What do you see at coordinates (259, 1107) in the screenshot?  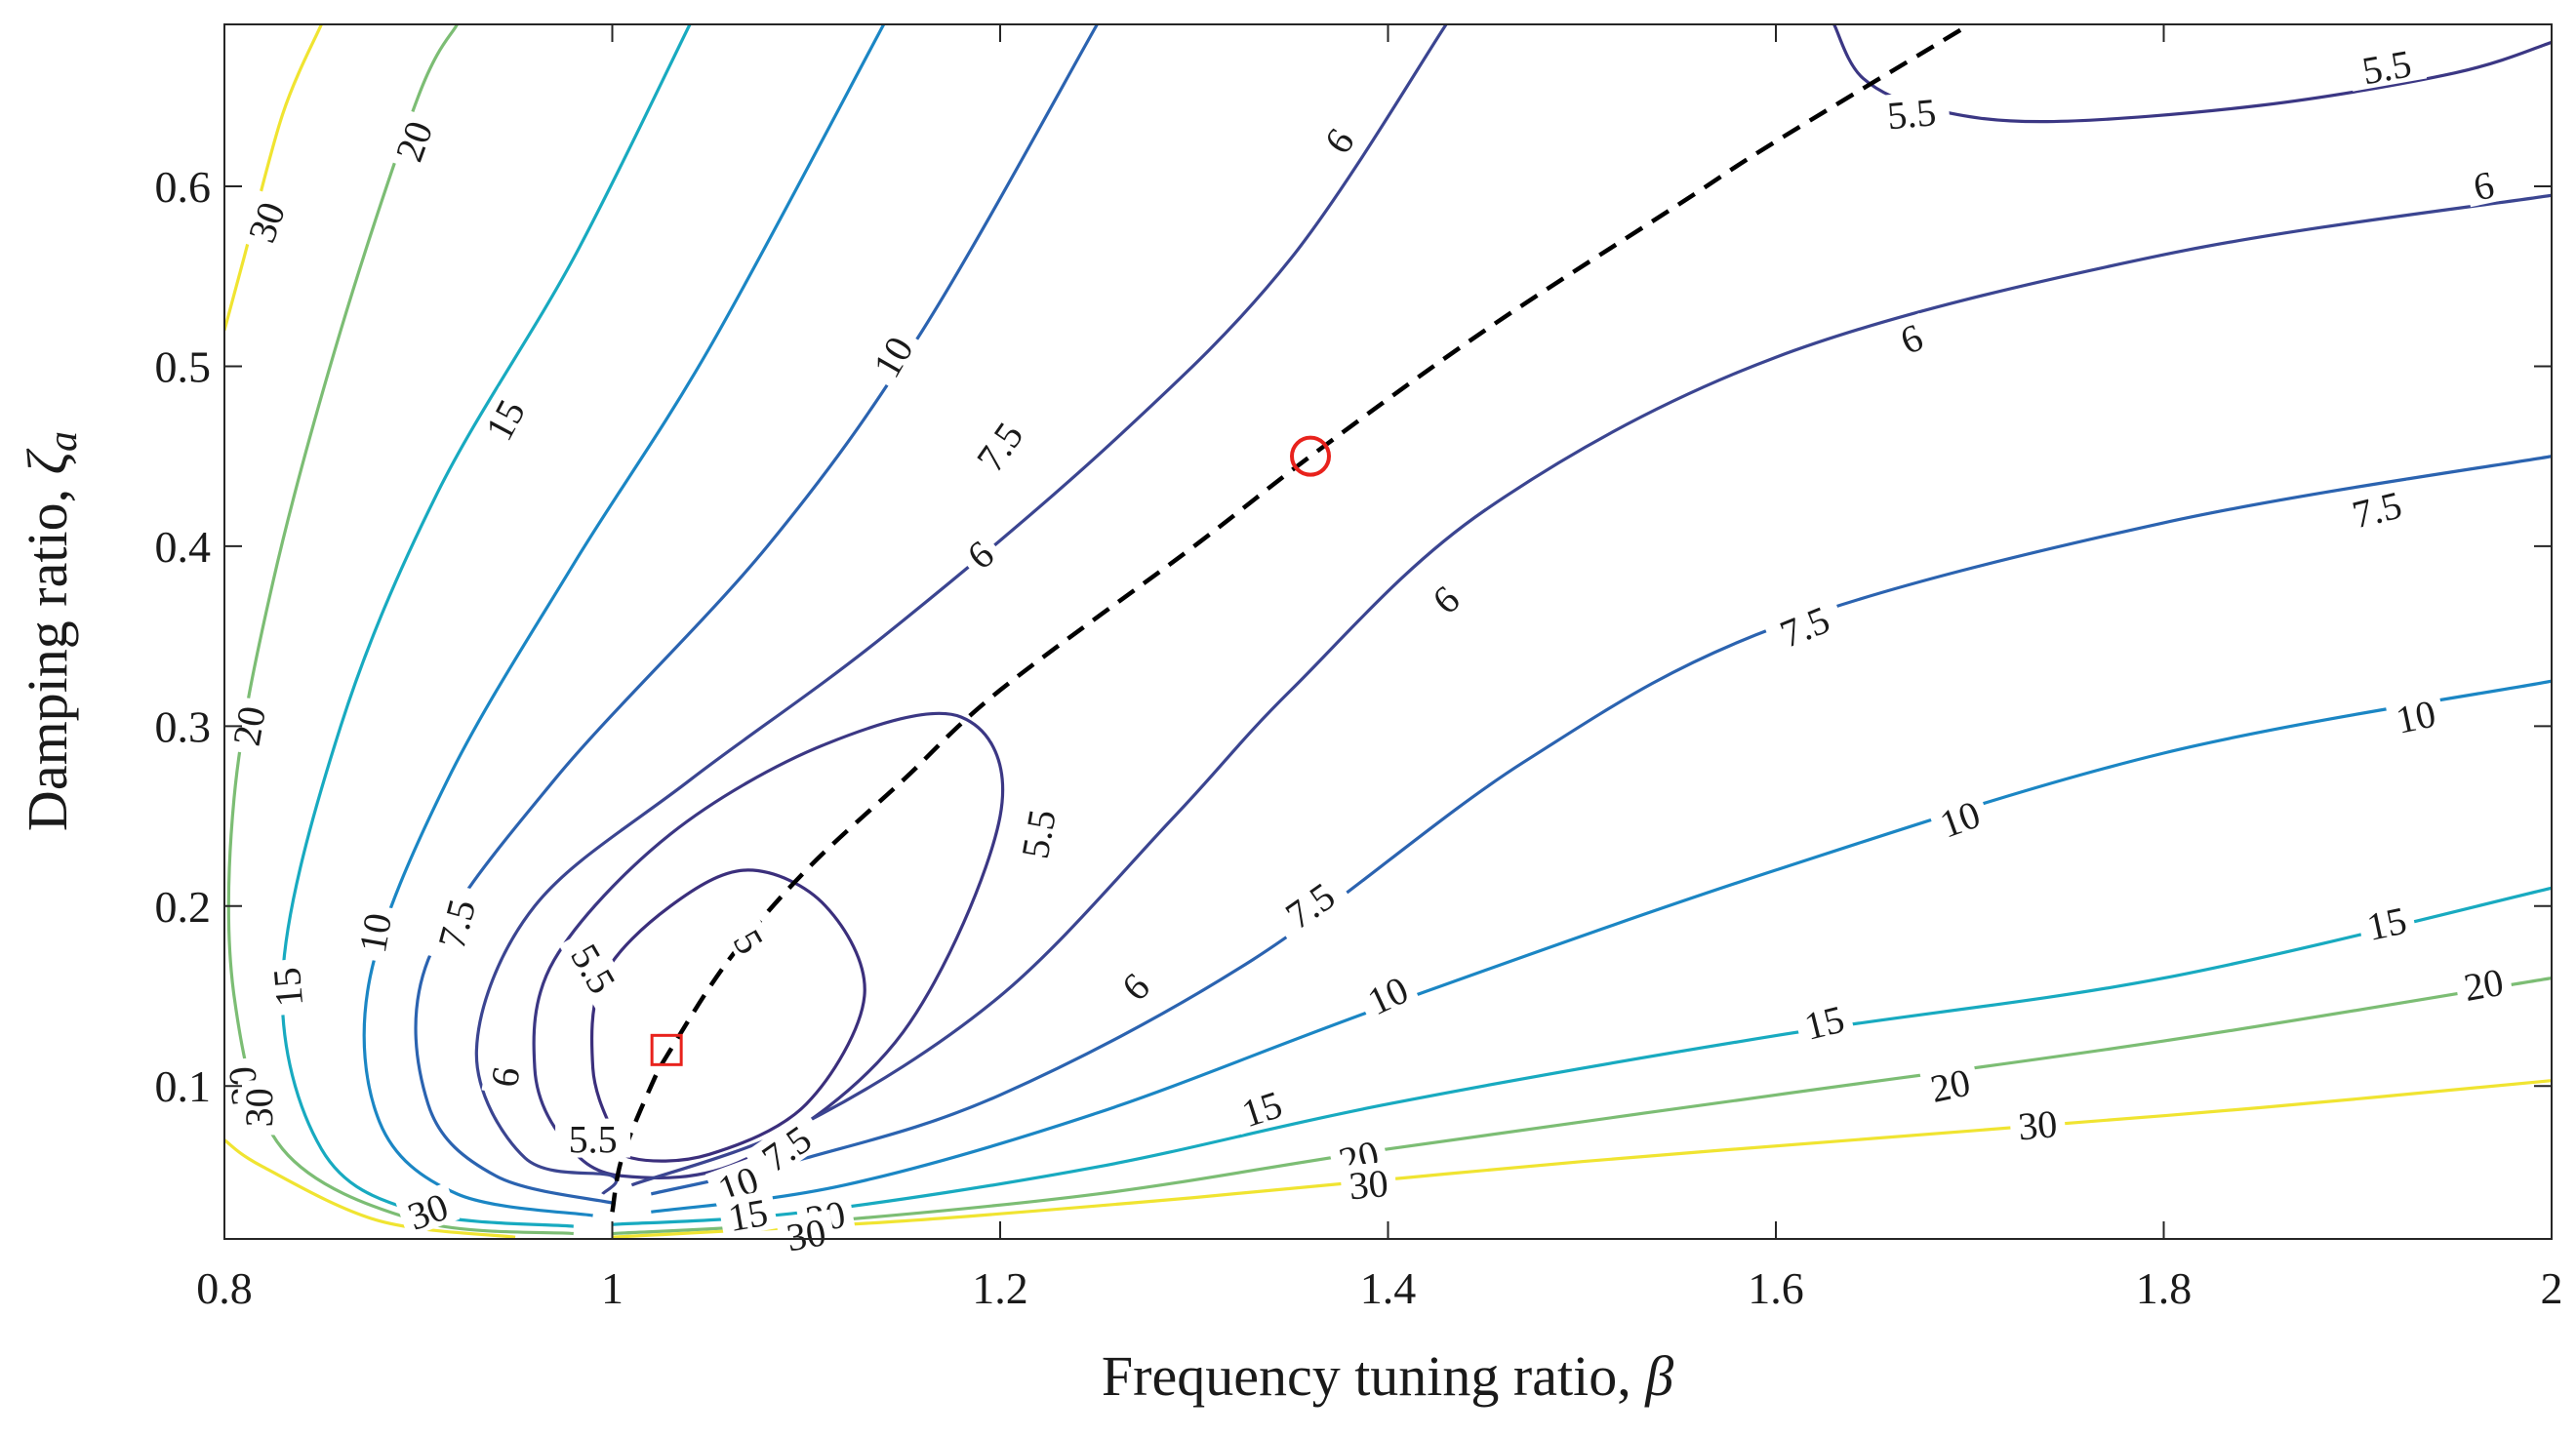 I see `contour-label-39: 30` at bounding box center [259, 1107].